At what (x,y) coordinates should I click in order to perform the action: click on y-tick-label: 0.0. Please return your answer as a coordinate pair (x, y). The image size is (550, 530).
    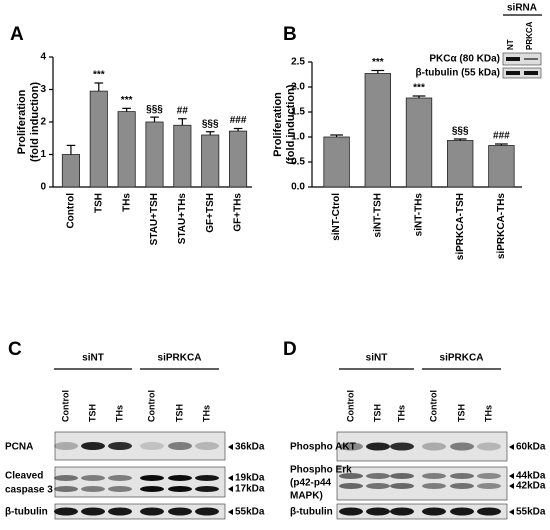
    Looking at the image, I should click on (298, 187).